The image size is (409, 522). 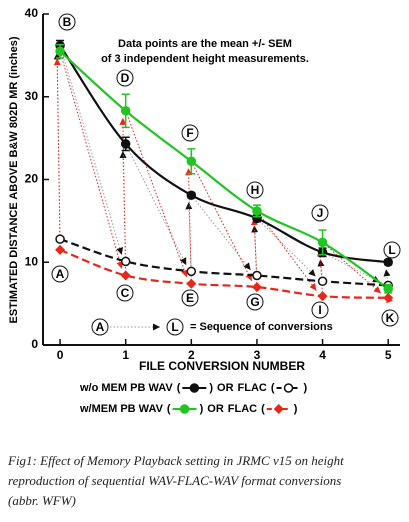 I want to click on y-tick-label: 40, so click(x=32, y=13).